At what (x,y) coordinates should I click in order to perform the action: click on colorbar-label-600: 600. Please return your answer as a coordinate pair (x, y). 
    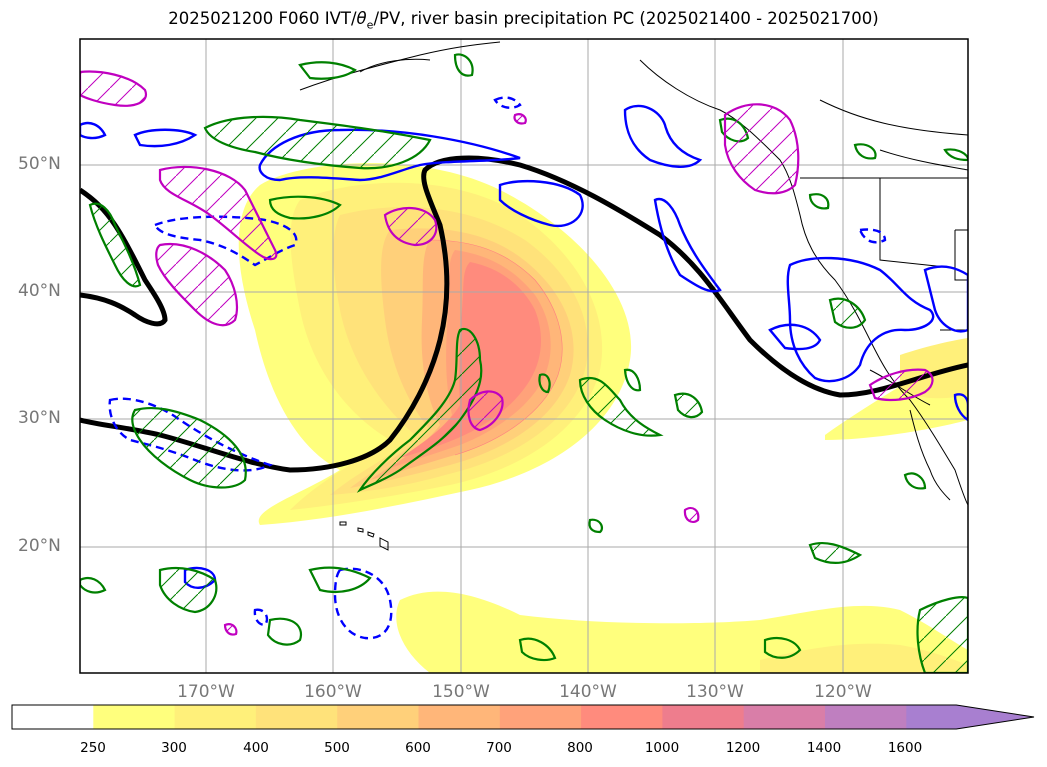
    Looking at the image, I should click on (418, 748).